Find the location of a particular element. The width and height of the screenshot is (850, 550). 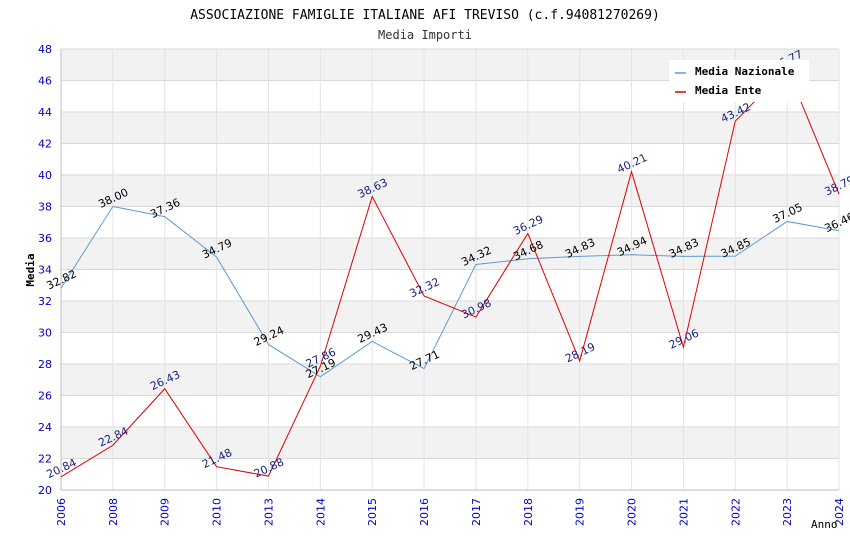

x-tick-label: 2006 is located at coordinates (61, 512).